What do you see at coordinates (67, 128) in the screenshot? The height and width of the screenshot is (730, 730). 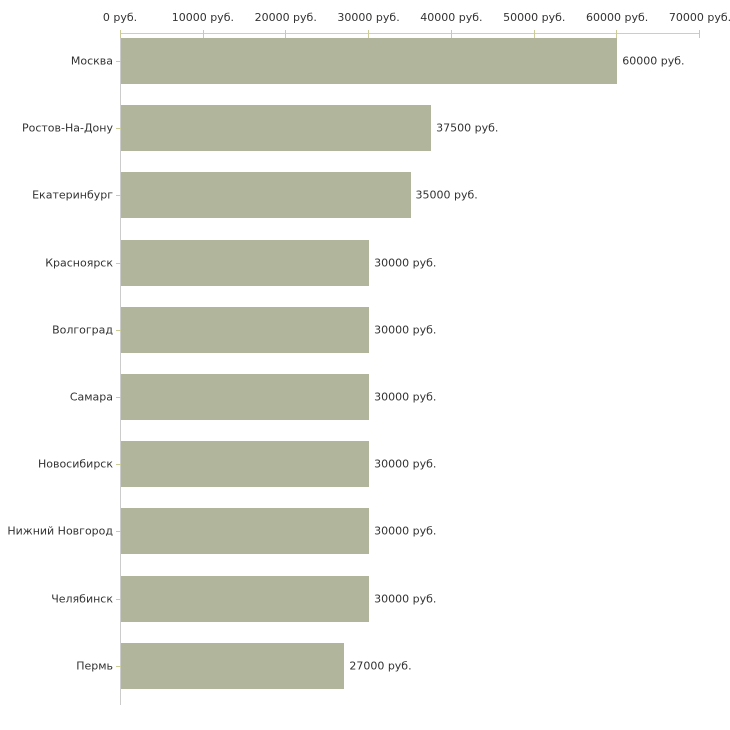 I see `category-label: Ростов-На-Дону` at bounding box center [67, 128].